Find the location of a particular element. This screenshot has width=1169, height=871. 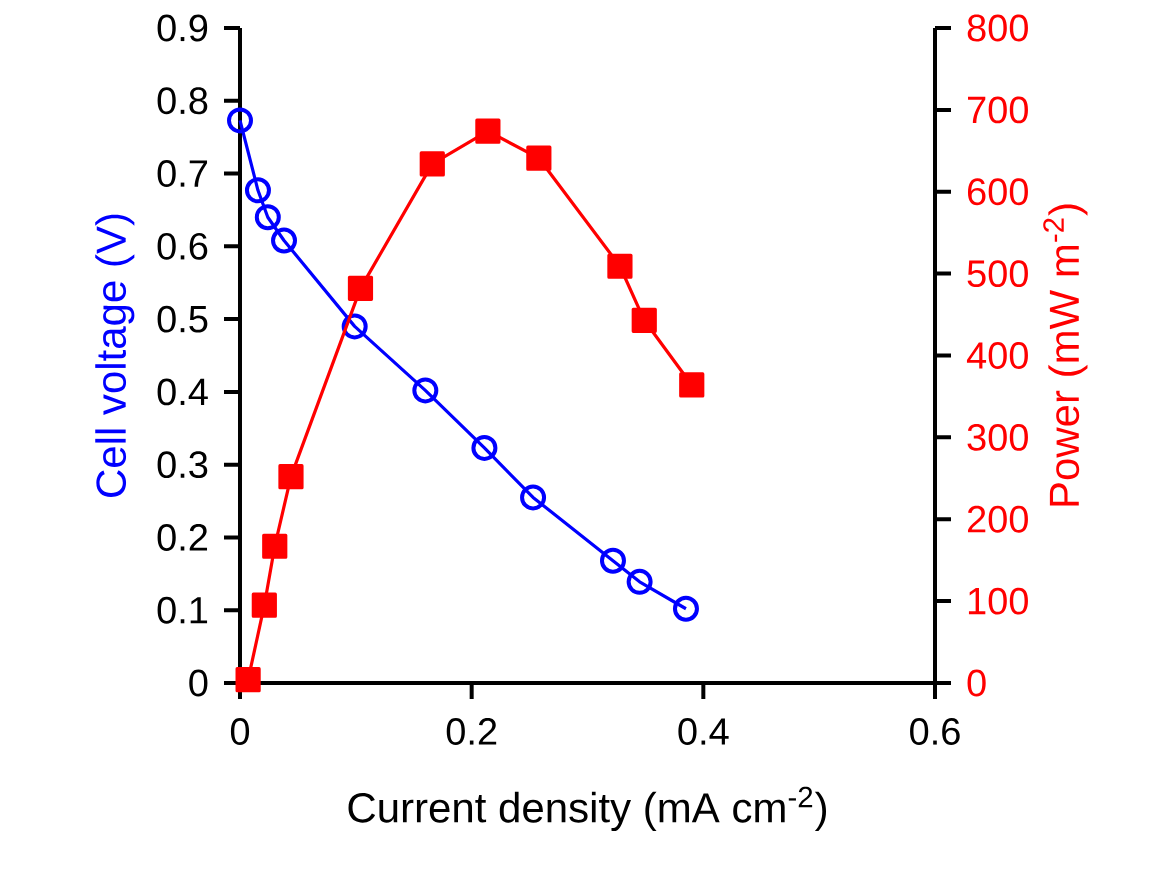

y-tick-label: 0.9 is located at coordinates (182, 28).